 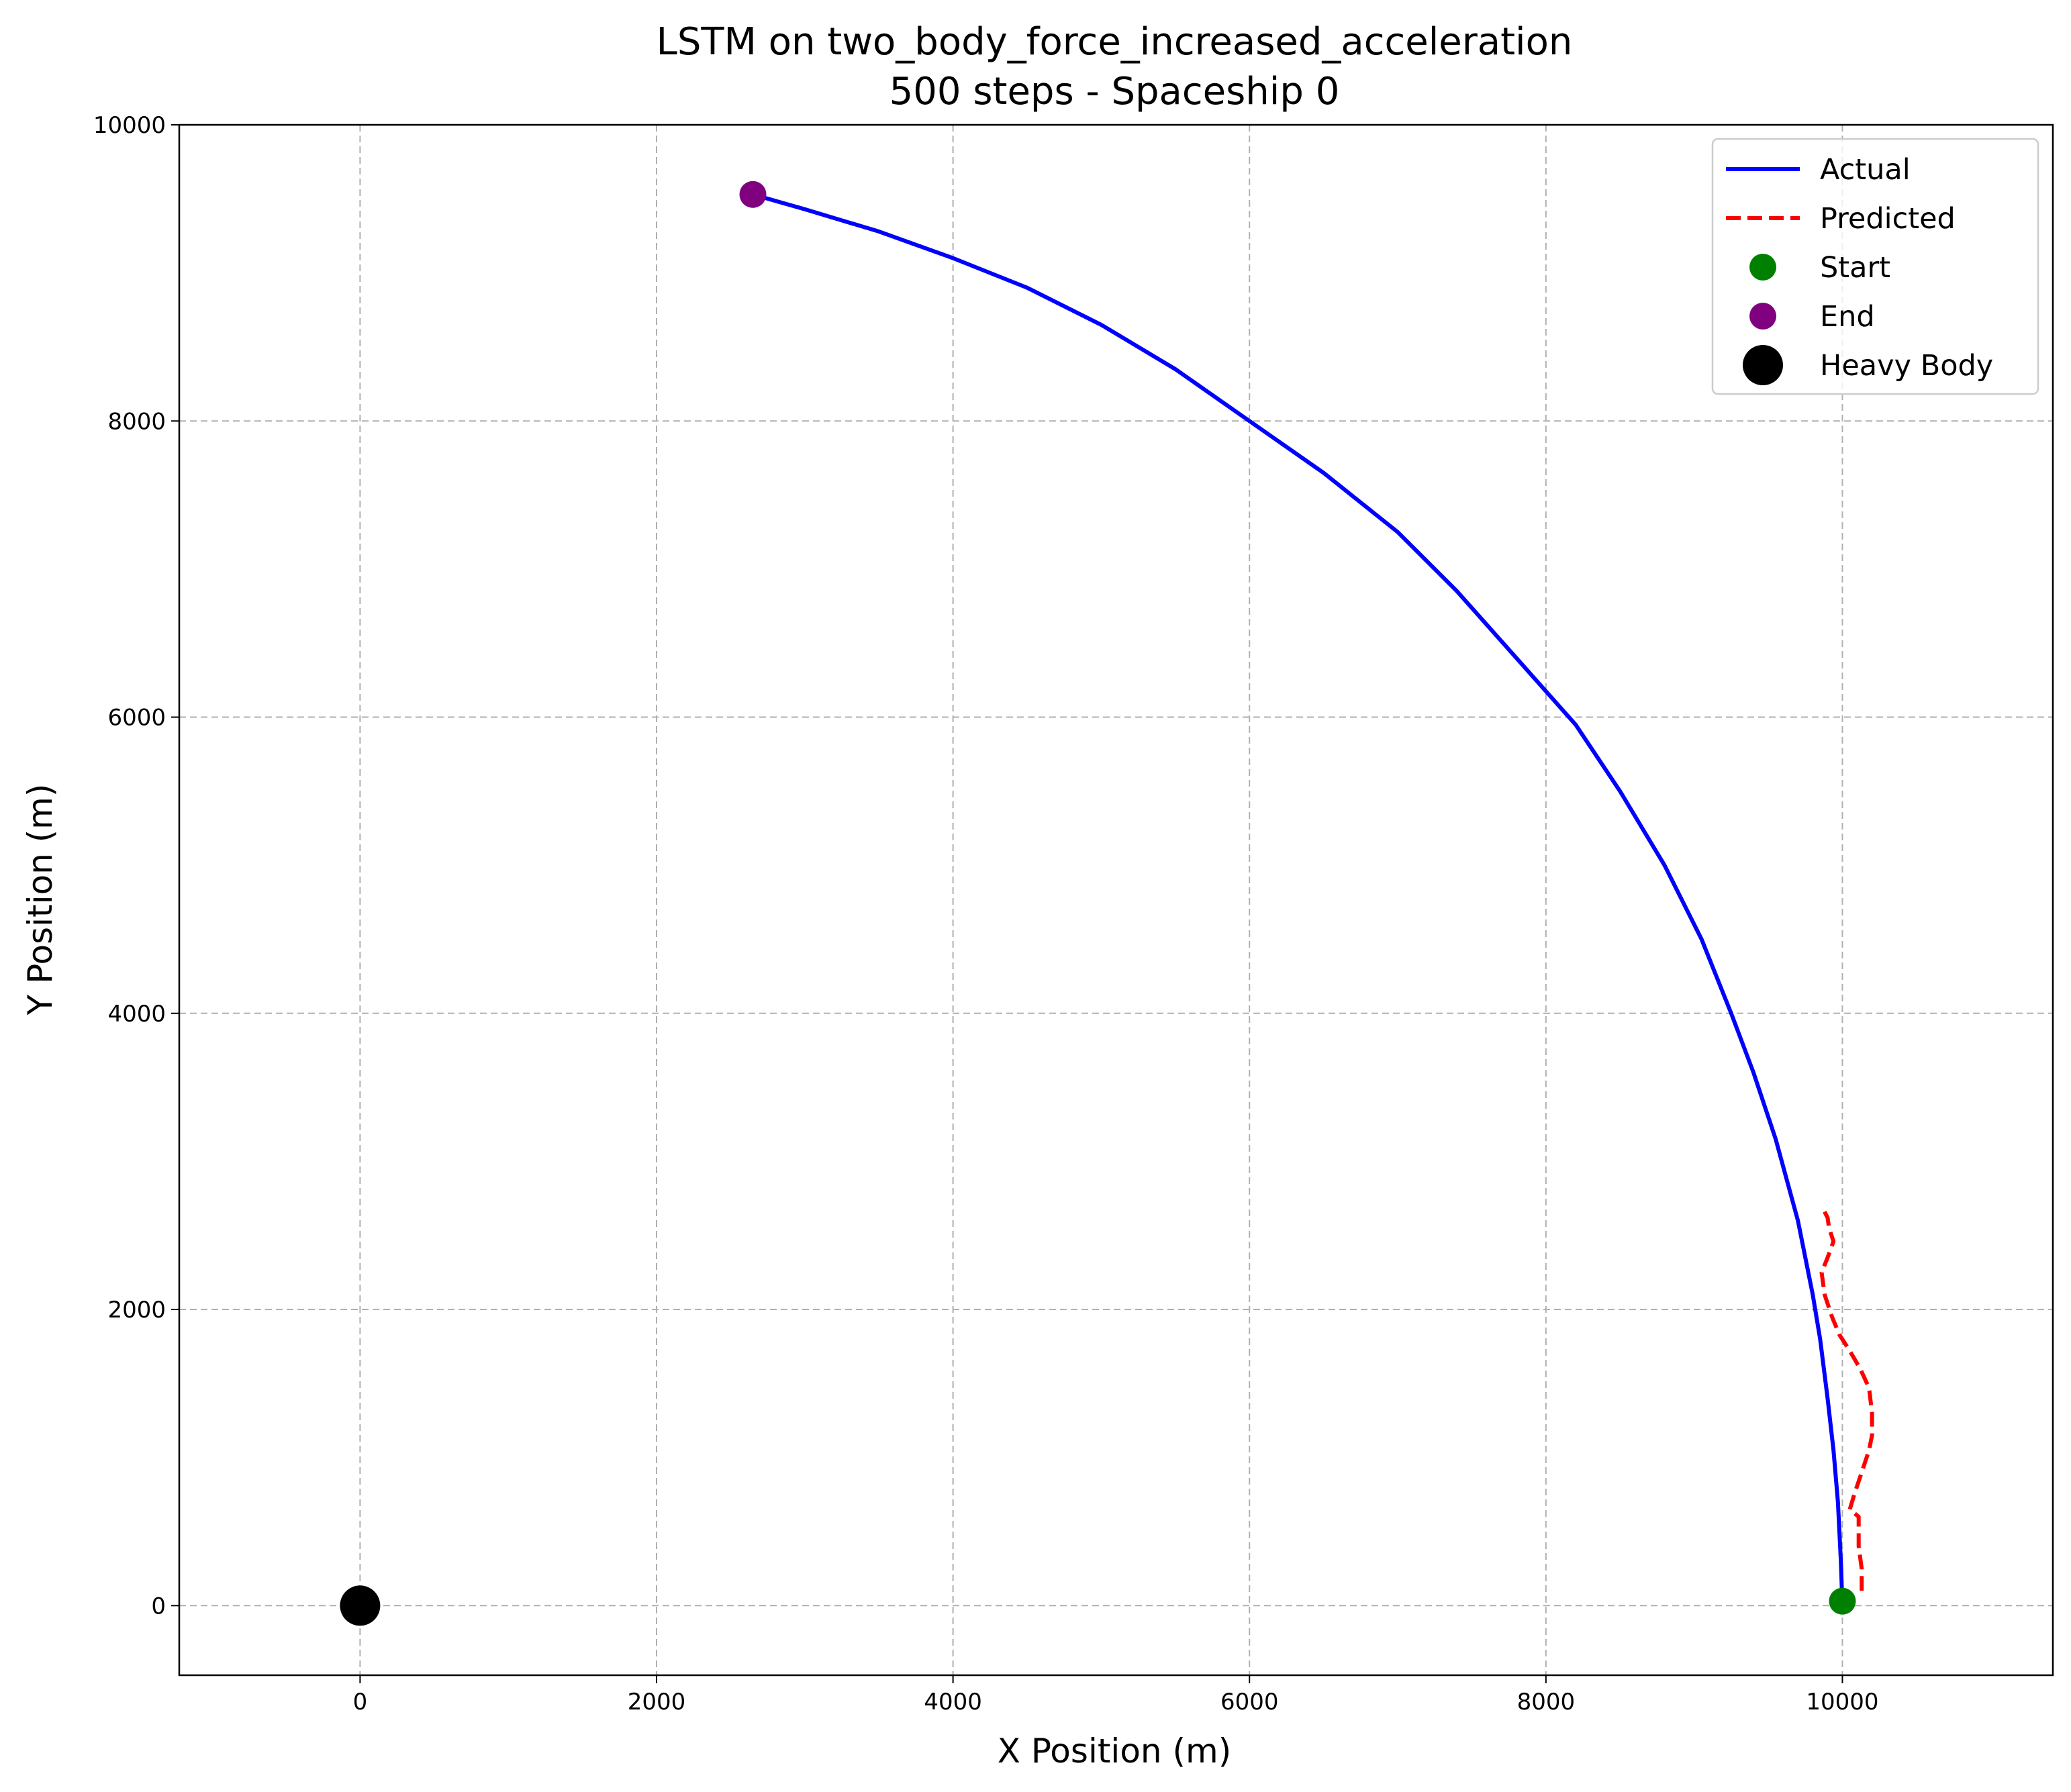 I want to click on y-tick-label: 4000, so click(x=136, y=1015).